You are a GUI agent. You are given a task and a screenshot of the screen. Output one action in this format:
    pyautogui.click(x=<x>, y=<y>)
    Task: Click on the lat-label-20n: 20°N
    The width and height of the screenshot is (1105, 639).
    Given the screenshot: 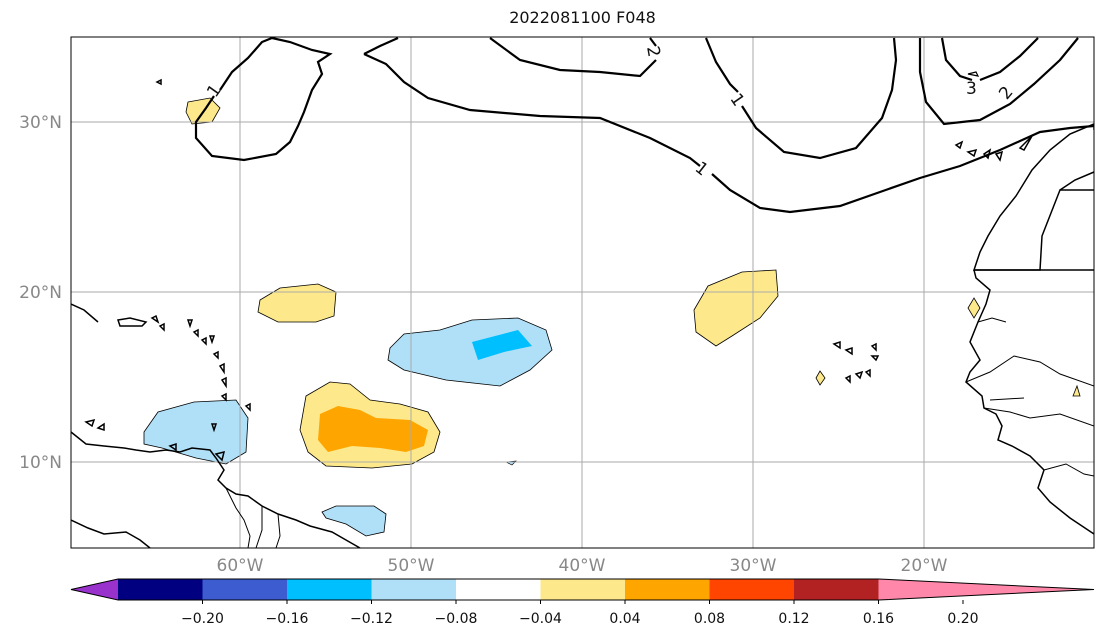 What is the action you would take?
    pyautogui.click(x=40, y=293)
    